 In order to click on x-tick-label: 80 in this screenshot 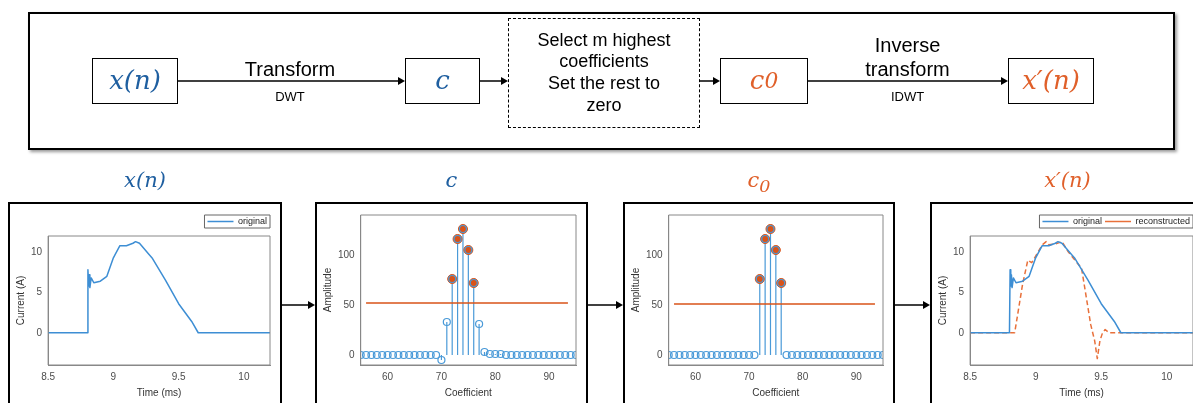, I will do `click(495, 376)`.